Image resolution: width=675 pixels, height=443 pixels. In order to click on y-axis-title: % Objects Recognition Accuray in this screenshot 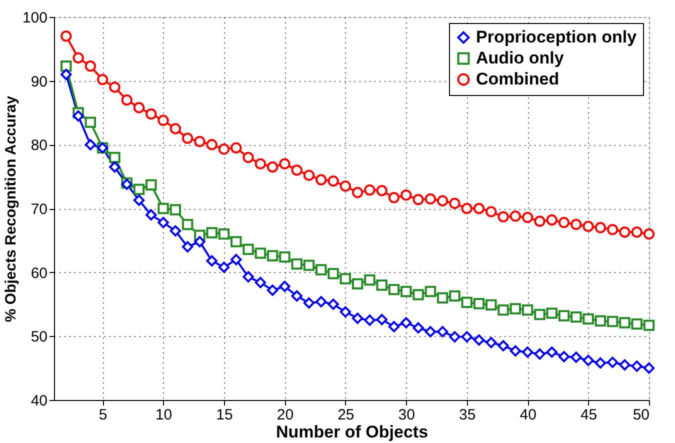, I will do `click(11, 208)`.